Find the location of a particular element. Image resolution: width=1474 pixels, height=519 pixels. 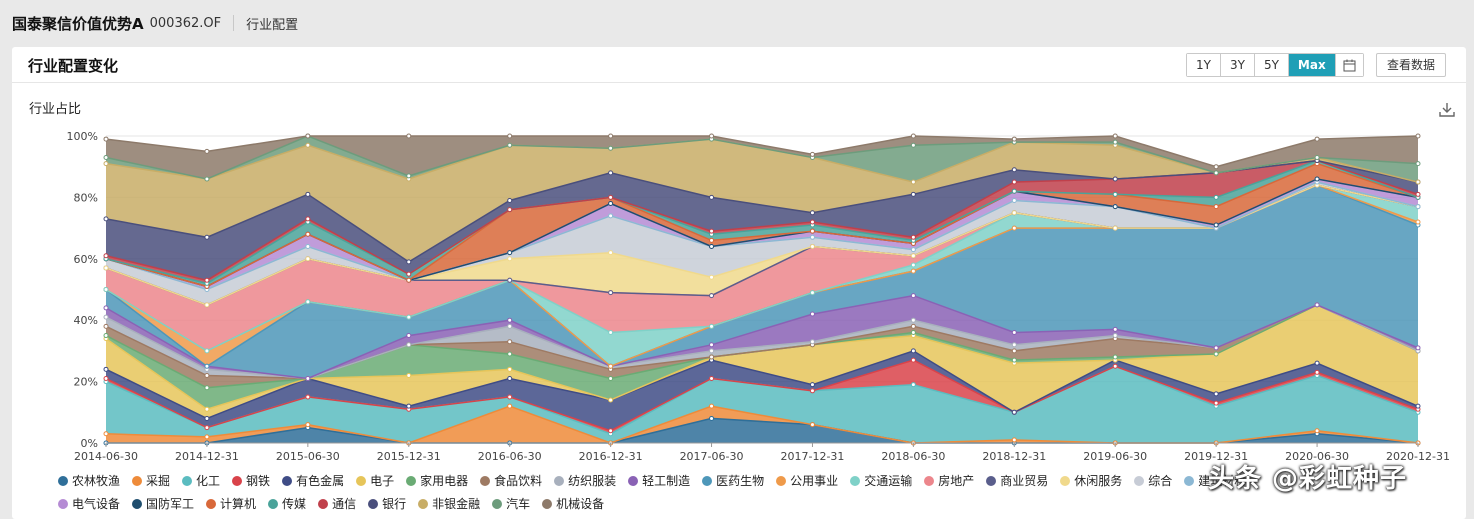

series-line-汽车 is located at coordinates (762, 157).